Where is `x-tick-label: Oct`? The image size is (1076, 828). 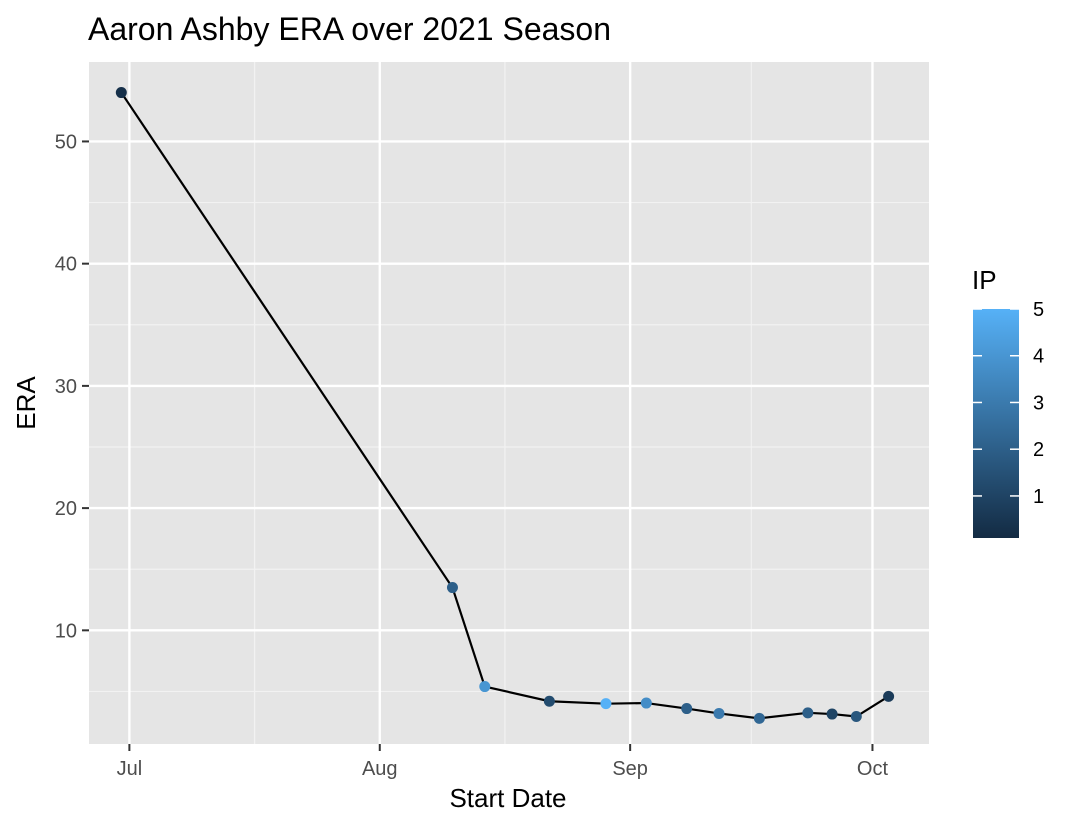 x-tick-label: Oct is located at coordinates (873, 769).